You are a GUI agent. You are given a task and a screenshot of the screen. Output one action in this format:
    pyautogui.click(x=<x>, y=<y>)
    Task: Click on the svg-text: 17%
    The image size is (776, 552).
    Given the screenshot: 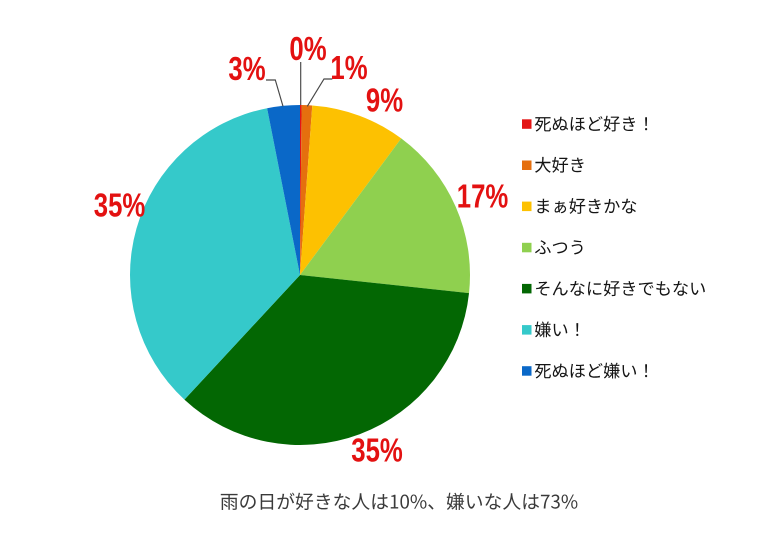 What is the action you would take?
    pyautogui.click(x=482, y=197)
    